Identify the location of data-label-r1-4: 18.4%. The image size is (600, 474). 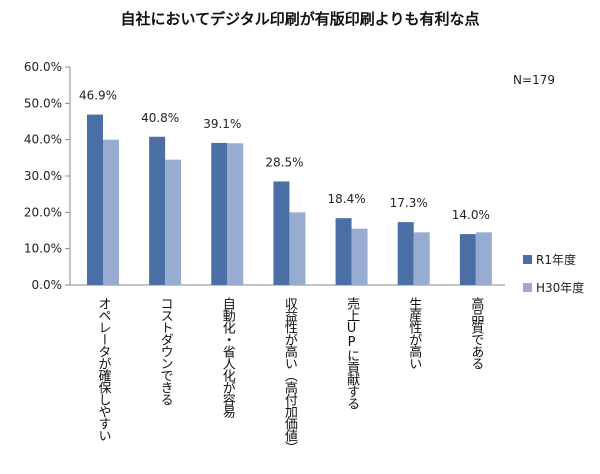
(347, 199).